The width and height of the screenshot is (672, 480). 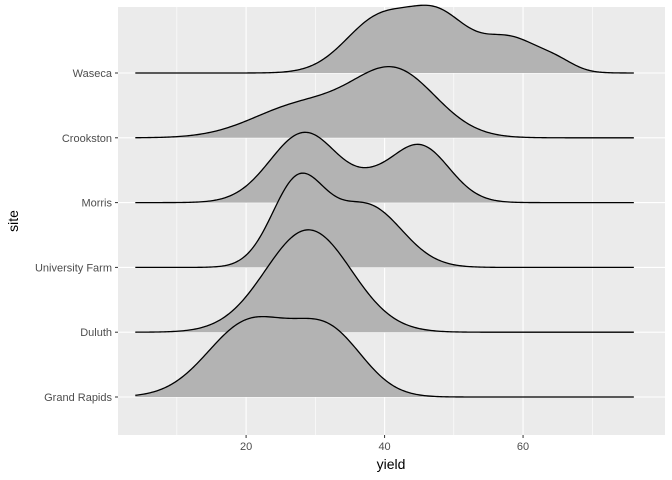 I want to click on x-axis: 20 40 60, so click(x=384, y=444).